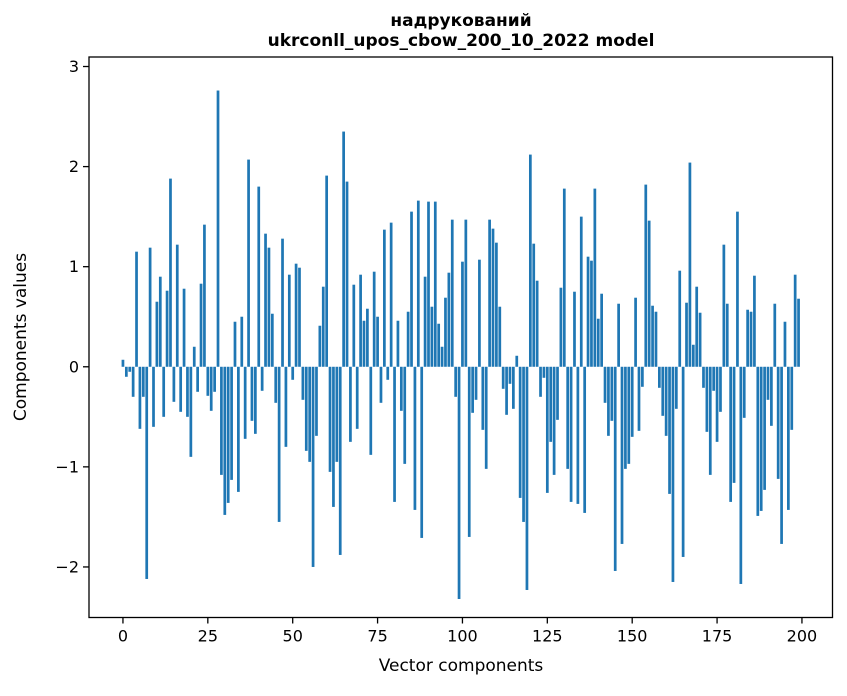  I want to click on y-tick-label: 2, so click(74, 166).